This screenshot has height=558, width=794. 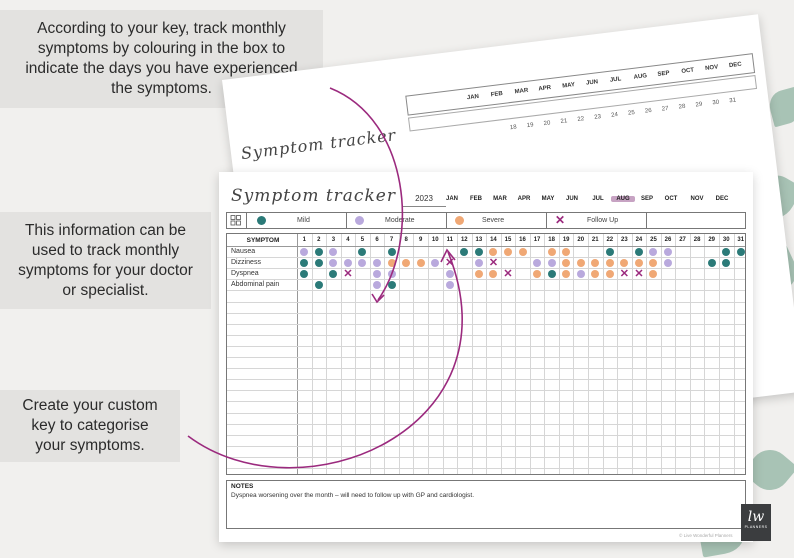 What do you see at coordinates (297, 220) in the screenshot?
I see `key-mild: Mild` at bounding box center [297, 220].